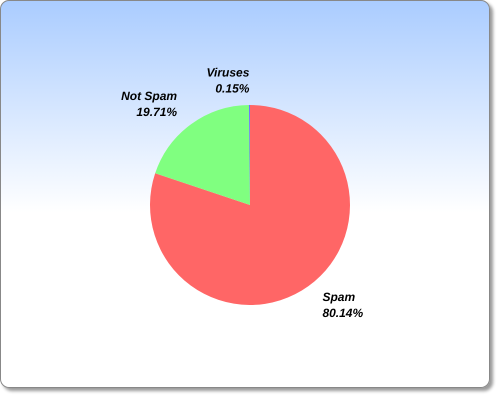 The image size is (500, 400). I want to click on slice-label: Not Spam, so click(149, 96).